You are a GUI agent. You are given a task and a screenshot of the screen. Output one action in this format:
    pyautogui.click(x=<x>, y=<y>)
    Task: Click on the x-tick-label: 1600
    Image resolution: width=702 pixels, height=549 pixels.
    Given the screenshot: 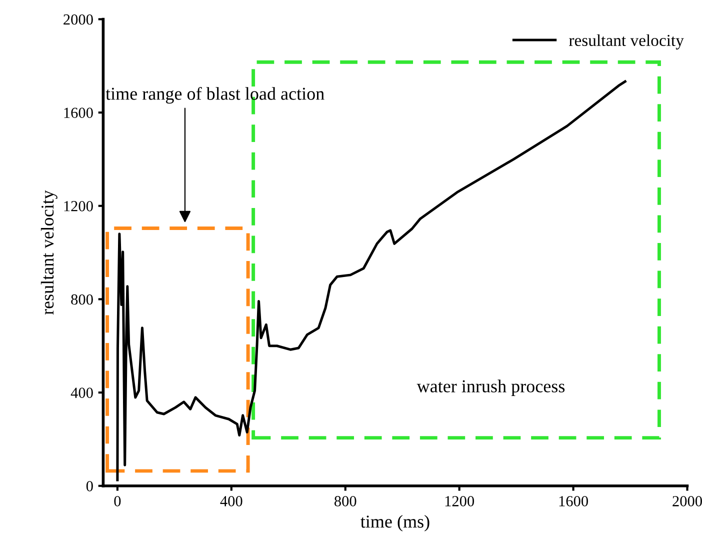 What is the action you would take?
    pyautogui.click(x=573, y=501)
    